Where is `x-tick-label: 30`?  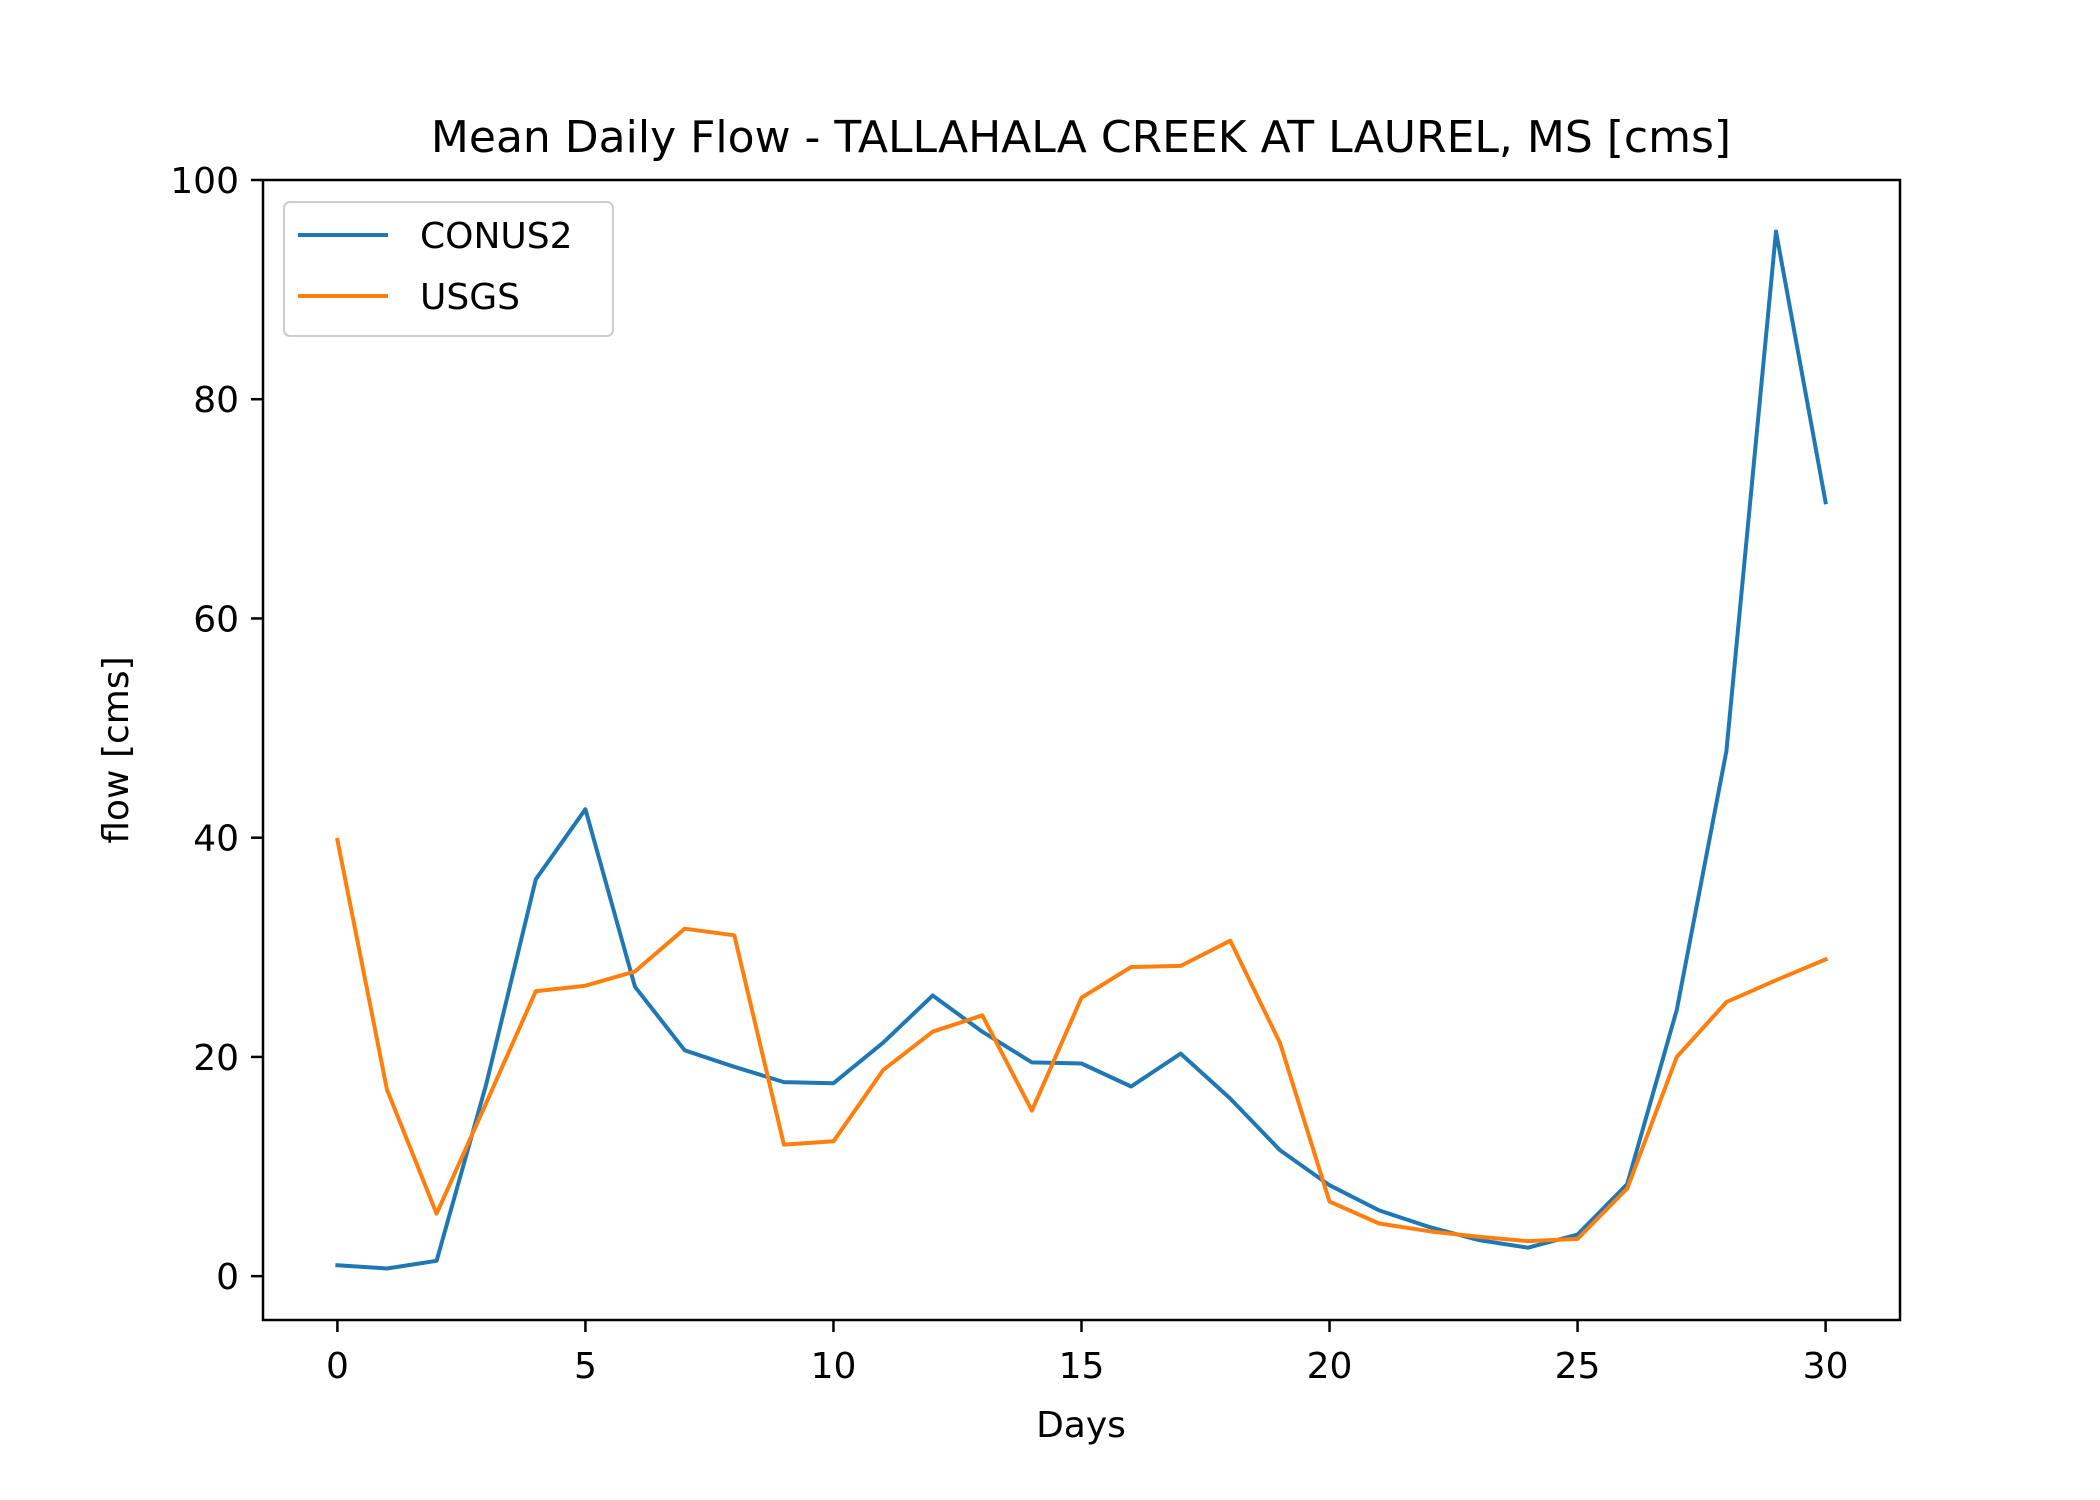
x-tick-label: 30 is located at coordinates (1826, 1366).